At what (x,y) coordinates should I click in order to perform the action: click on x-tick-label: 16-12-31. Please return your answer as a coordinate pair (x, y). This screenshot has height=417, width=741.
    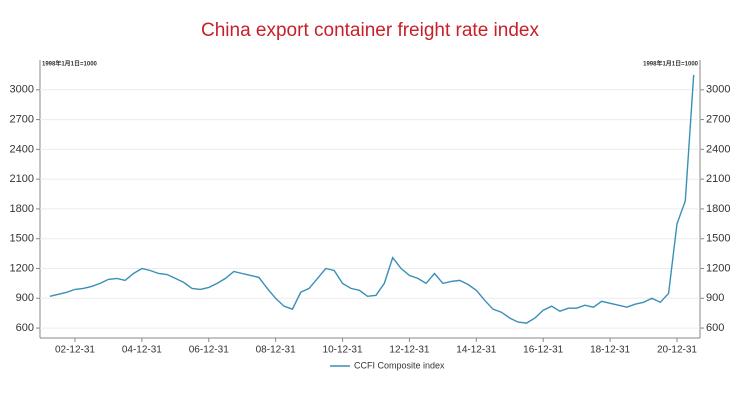
    Looking at the image, I should click on (543, 350).